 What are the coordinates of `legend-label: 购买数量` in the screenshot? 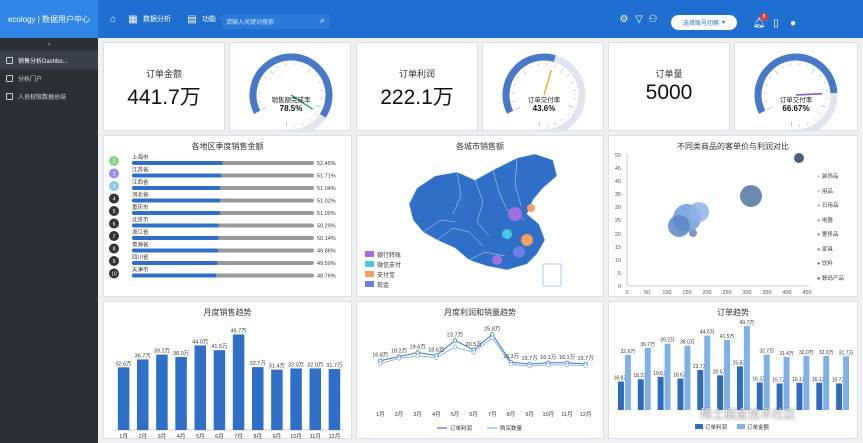 It's located at (511, 428).